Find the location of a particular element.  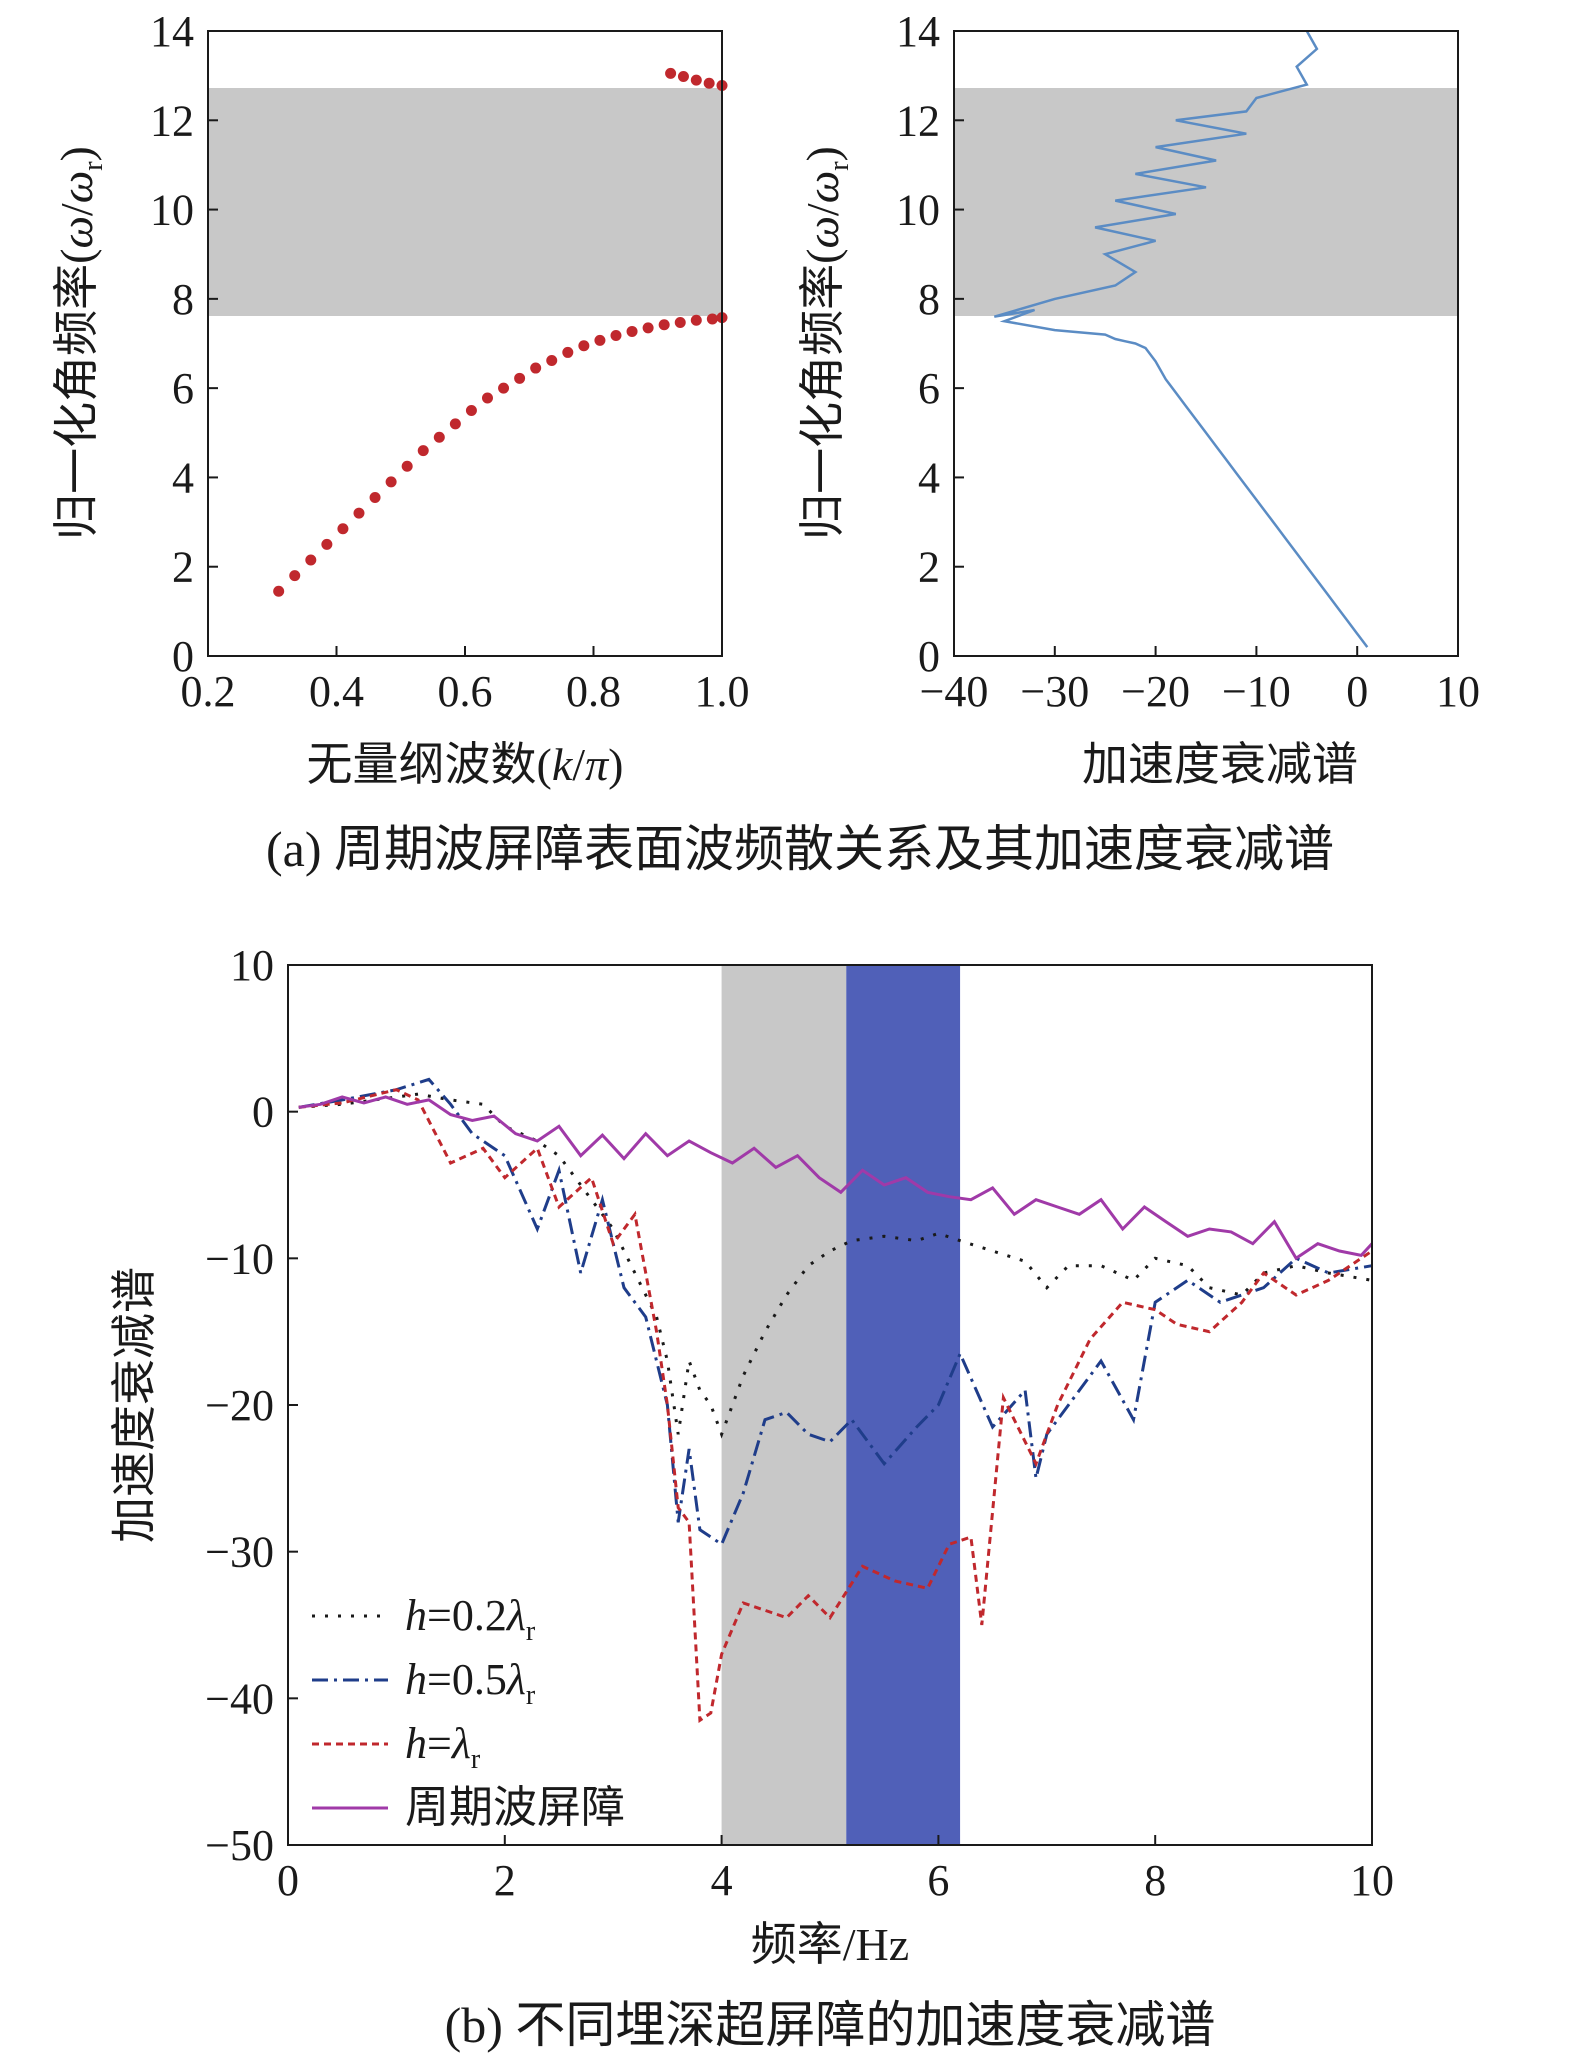

legend-label-h02: h=0.2λr is located at coordinates (470, 1619).